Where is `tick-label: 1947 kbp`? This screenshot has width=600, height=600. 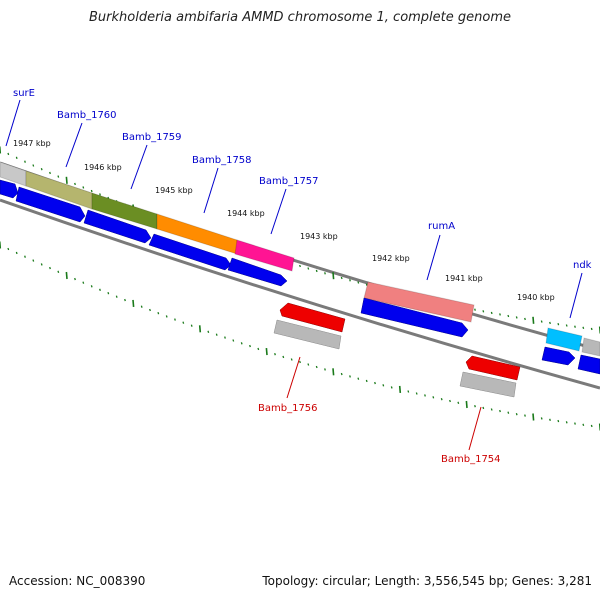 tick-label: 1947 kbp is located at coordinates (32, 143).